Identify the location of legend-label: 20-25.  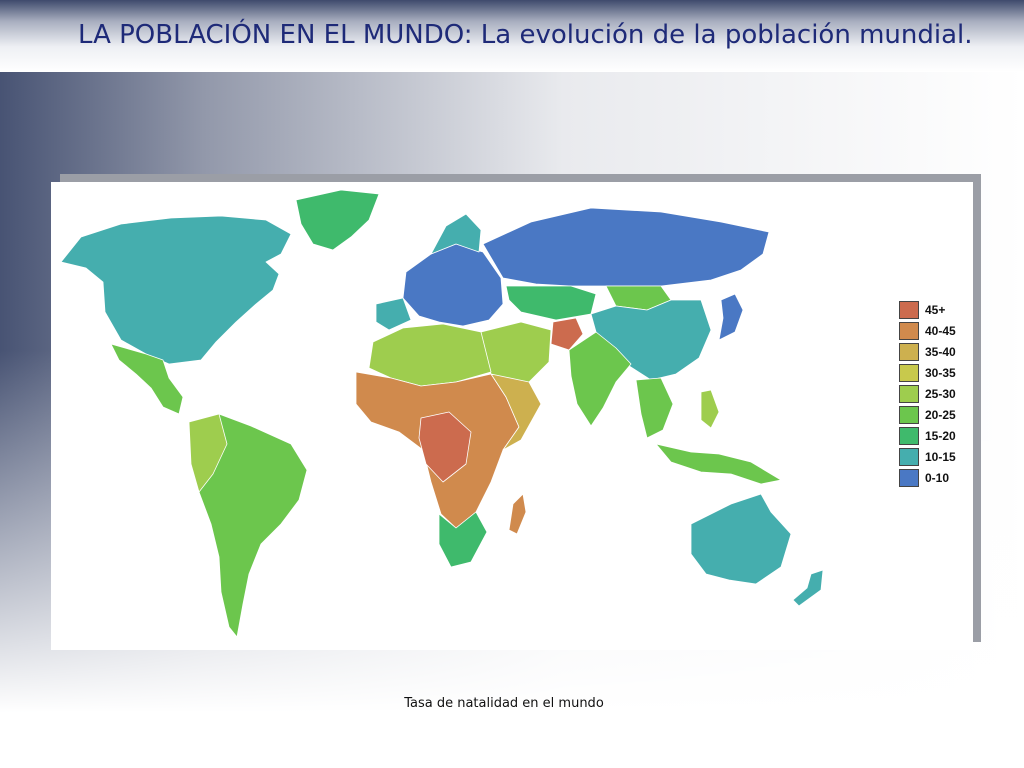
(940, 415).